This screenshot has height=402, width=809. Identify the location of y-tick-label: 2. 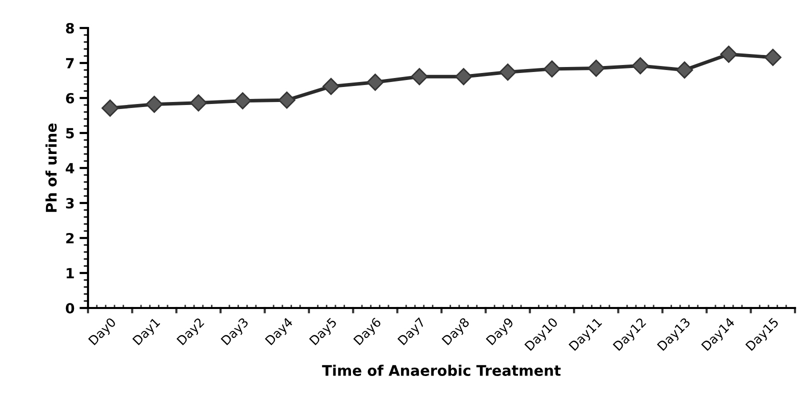
(70, 238).